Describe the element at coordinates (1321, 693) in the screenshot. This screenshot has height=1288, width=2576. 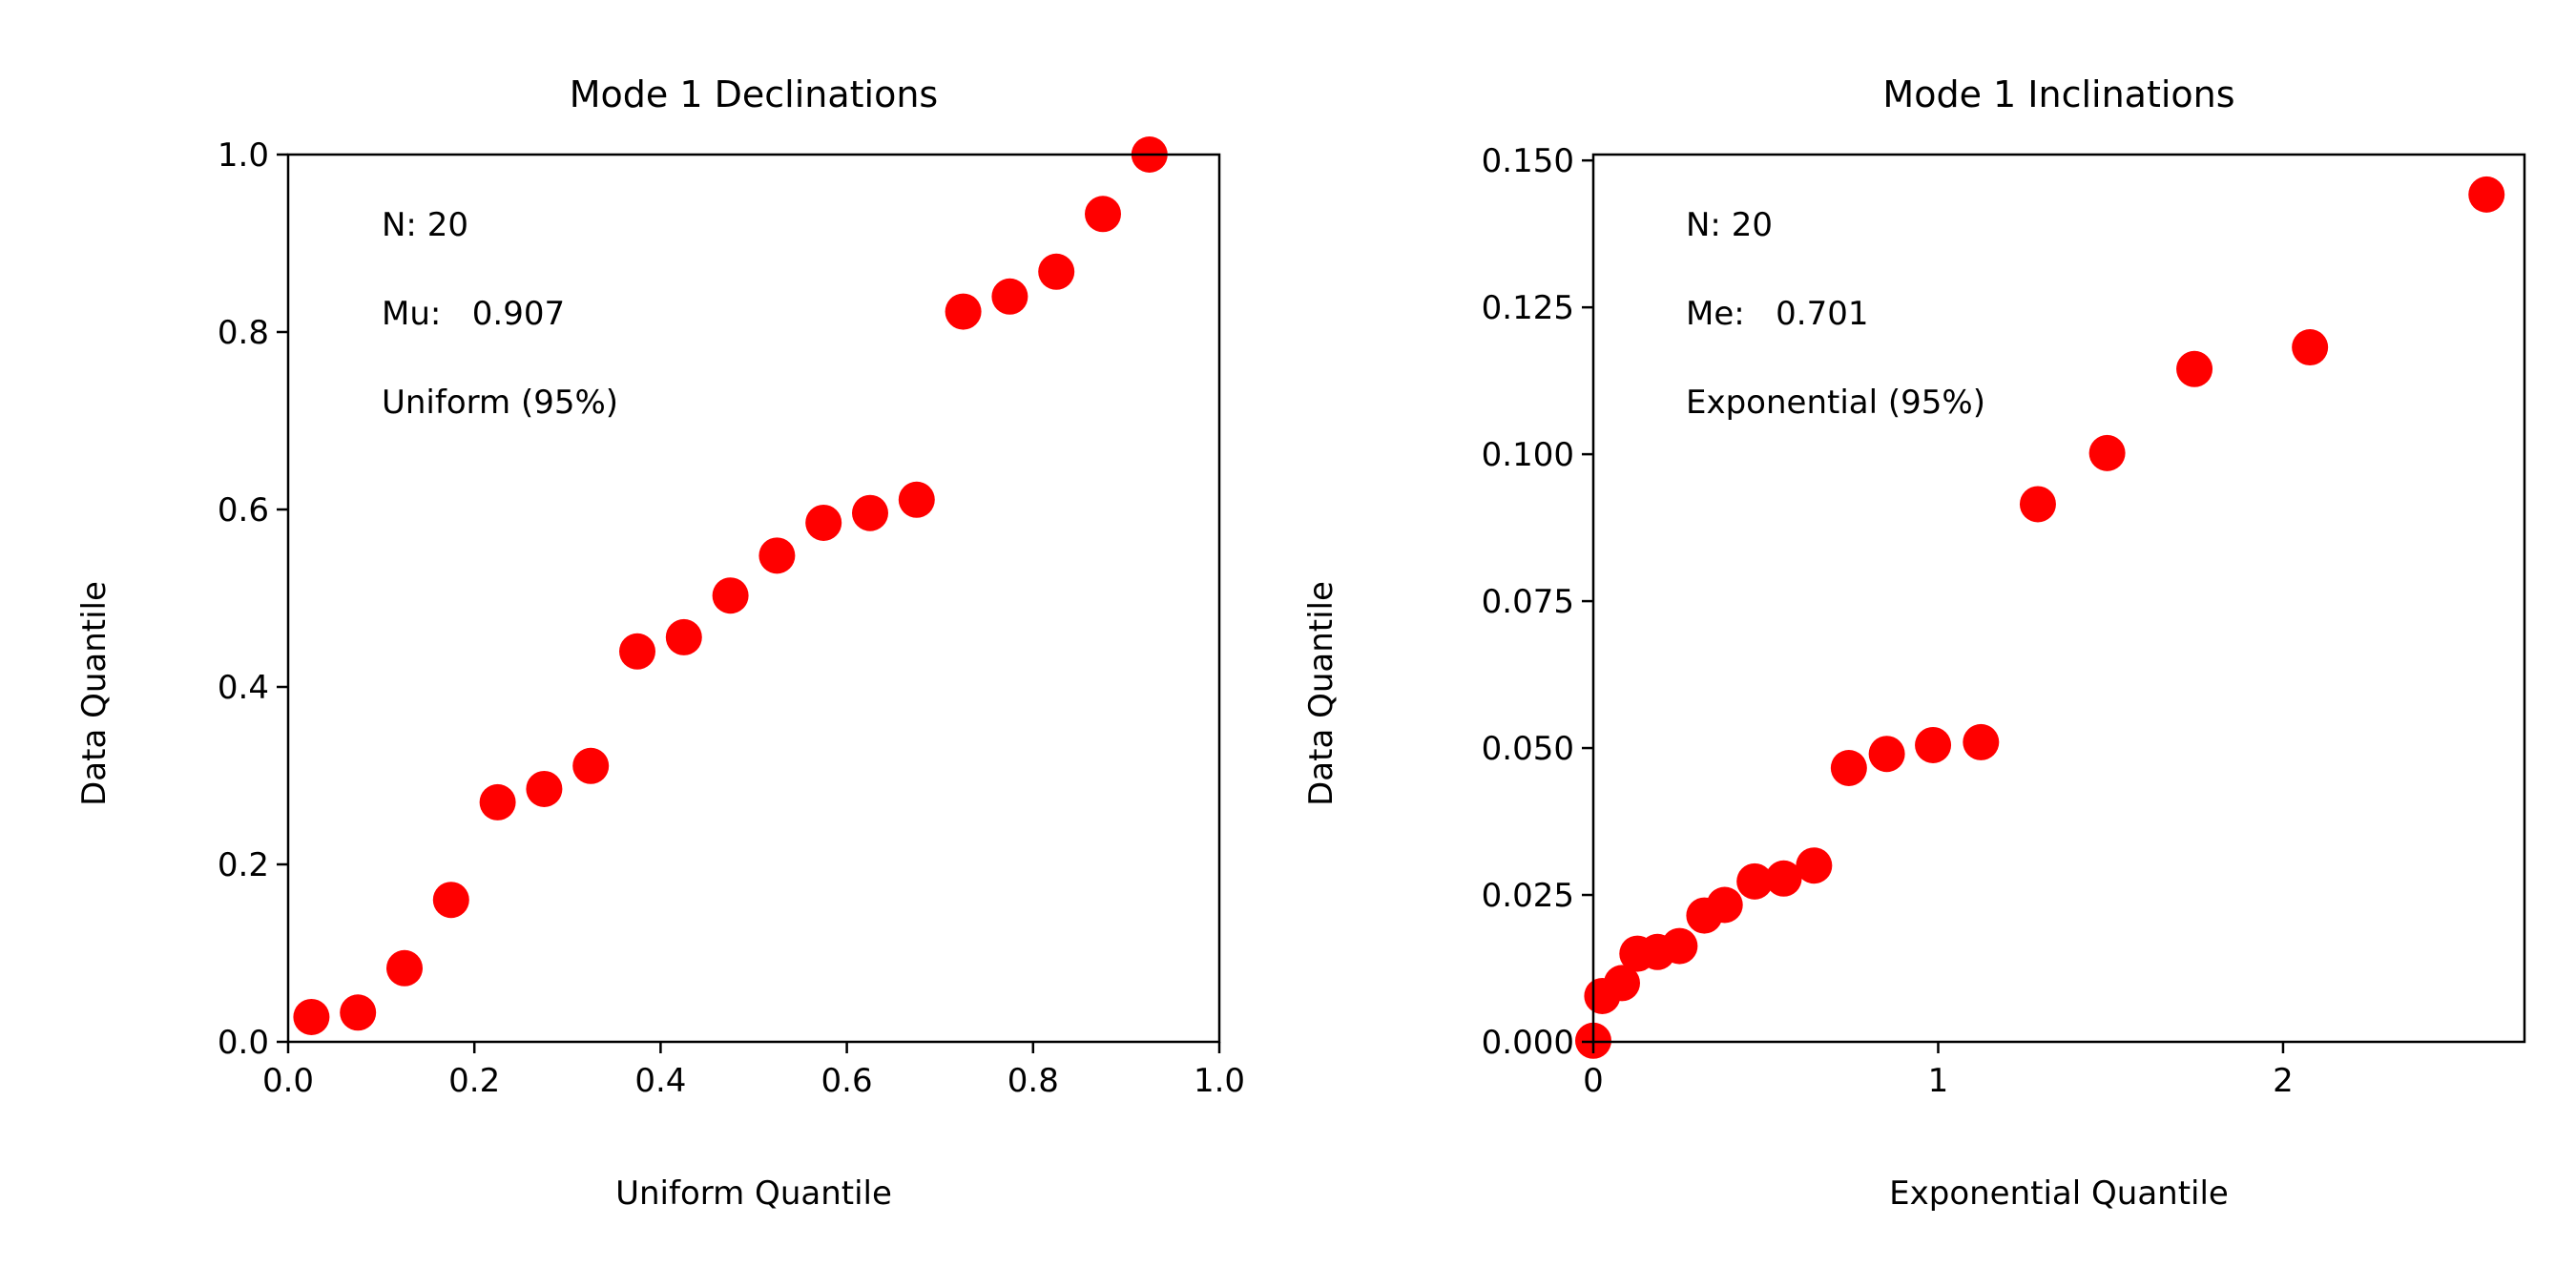
I see `inclinations-ylabel: Data Quantile` at that location.